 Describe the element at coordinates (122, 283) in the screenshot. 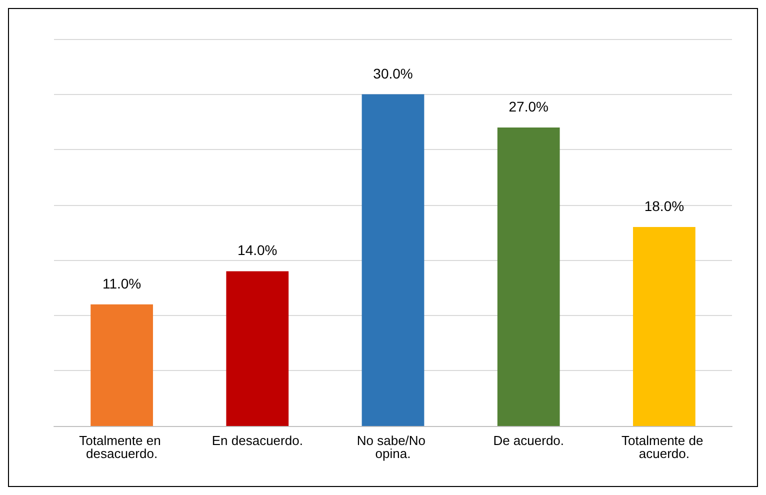

I see `data-label: 11.0%` at that location.